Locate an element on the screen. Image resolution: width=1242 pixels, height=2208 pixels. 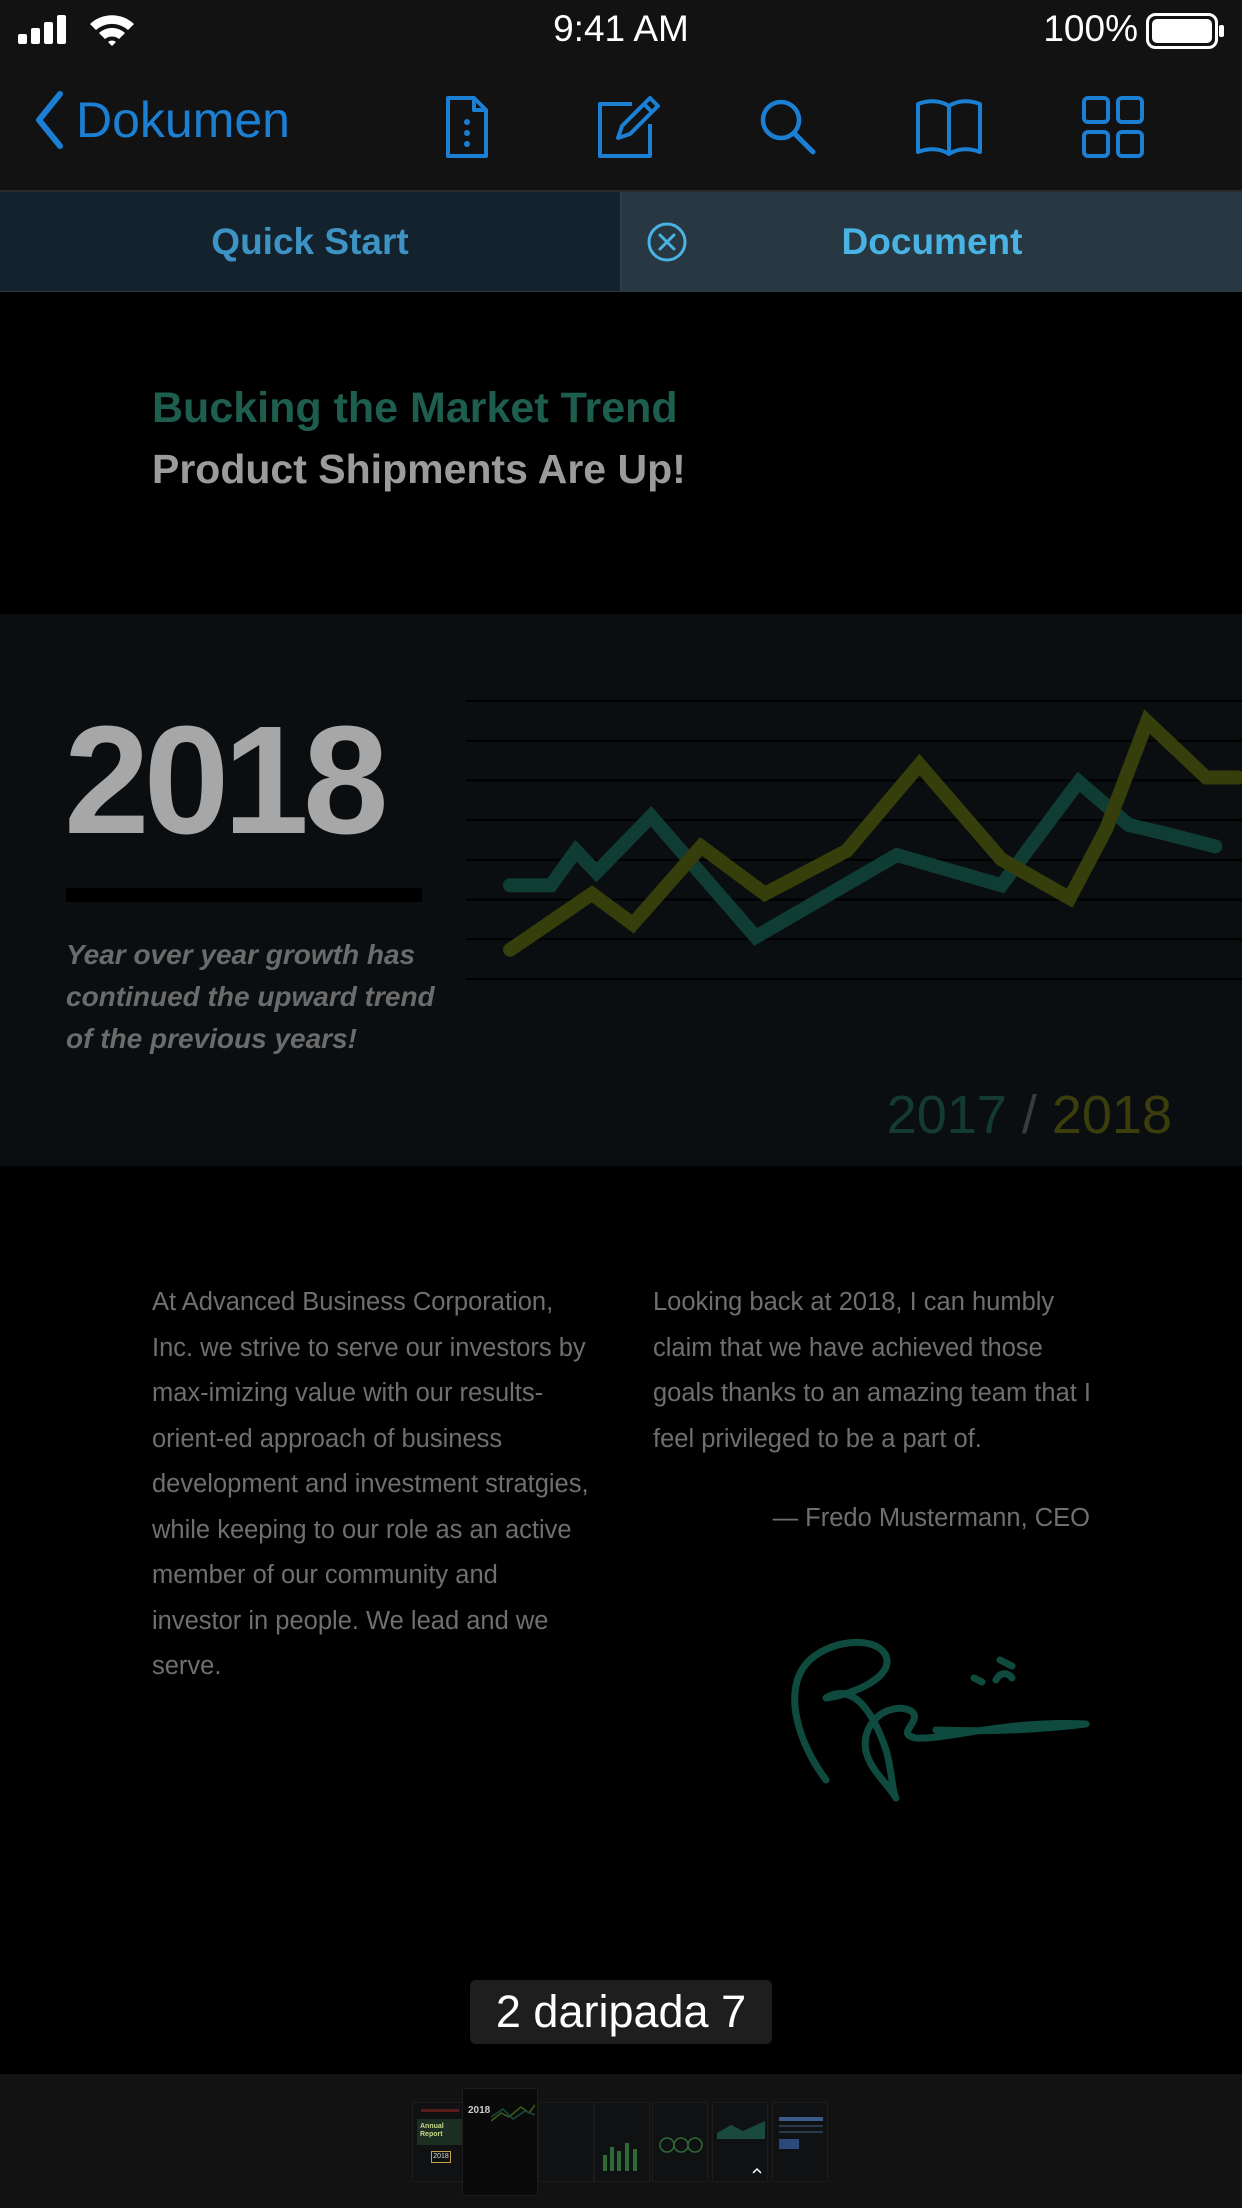
clock: 9:41 AM is located at coordinates (621, 28).